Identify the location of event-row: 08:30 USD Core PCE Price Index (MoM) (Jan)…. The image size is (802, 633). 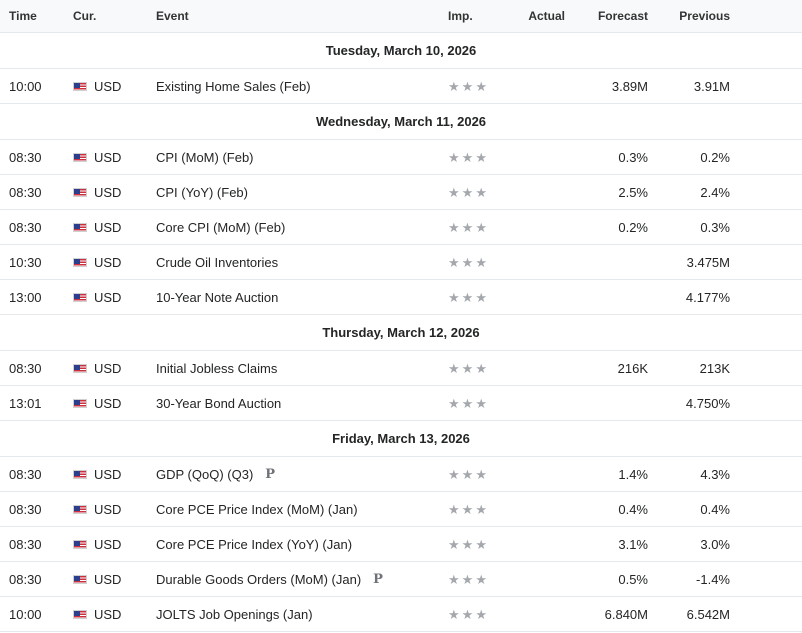
(401, 509).